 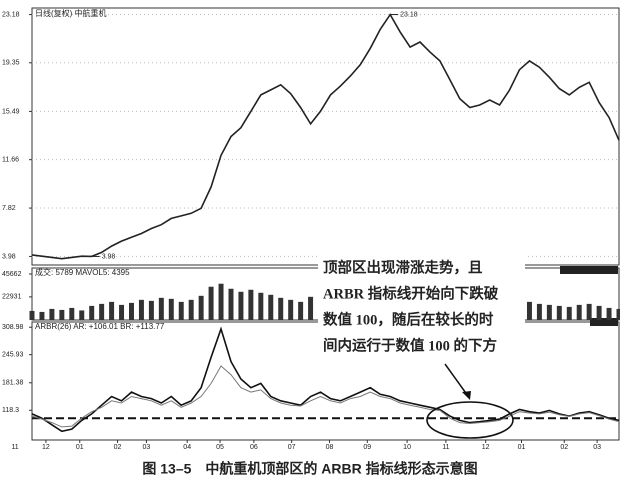 I want to click on arbr-title: ARBR(26) AR: +106.01 BR: +113.77, so click(x=100, y=326).